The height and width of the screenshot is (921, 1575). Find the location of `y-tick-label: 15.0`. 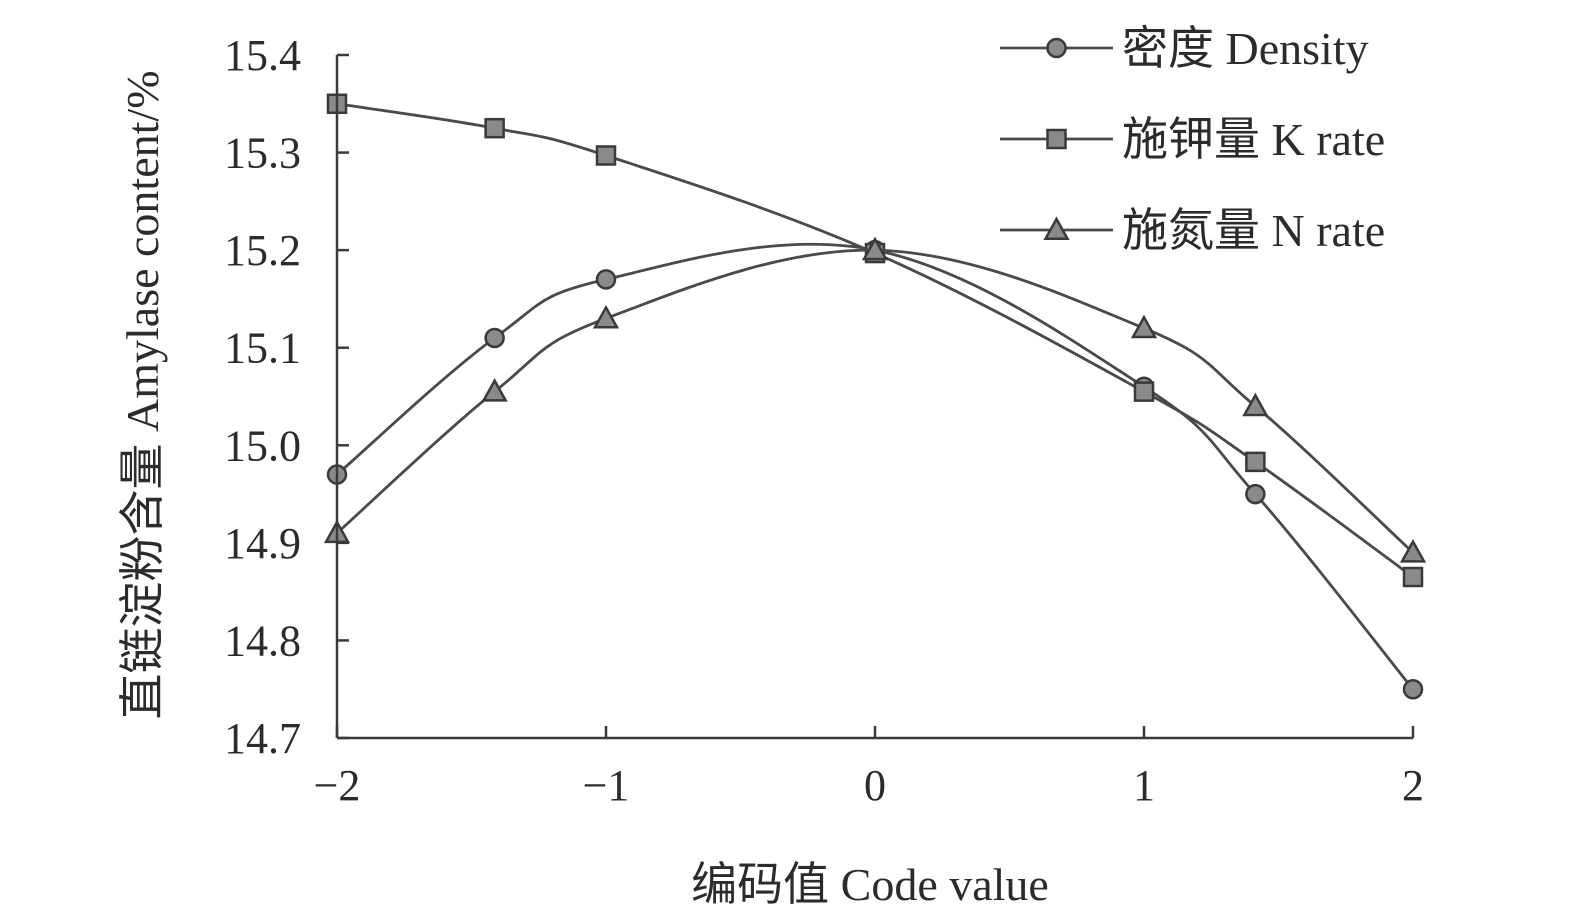

y-tick-label: 15.0 is located at coordinates (262, 445).